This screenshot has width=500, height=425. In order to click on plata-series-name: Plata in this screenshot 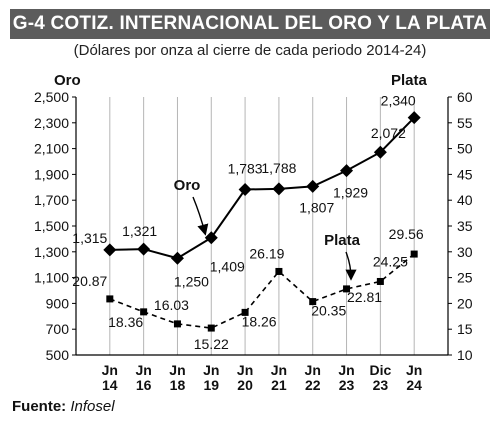, I will do `click(342, 240)`.